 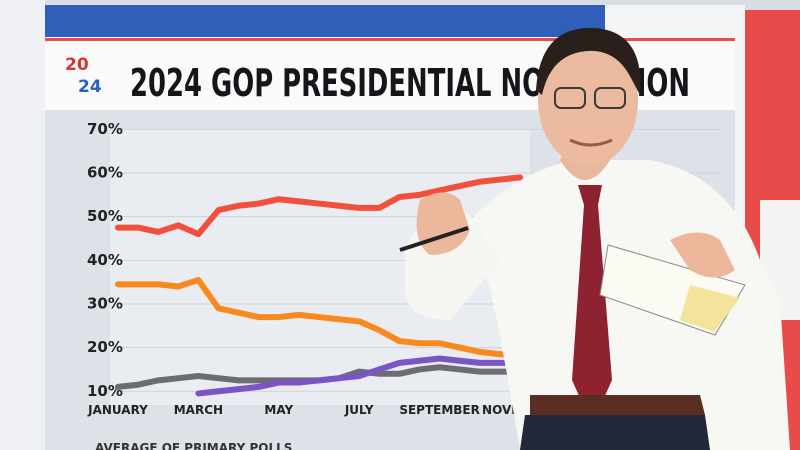 What do you see at coordinates (22, 225) in the screenshot?
I see `studio-wall` at bounding box center [22, 225].